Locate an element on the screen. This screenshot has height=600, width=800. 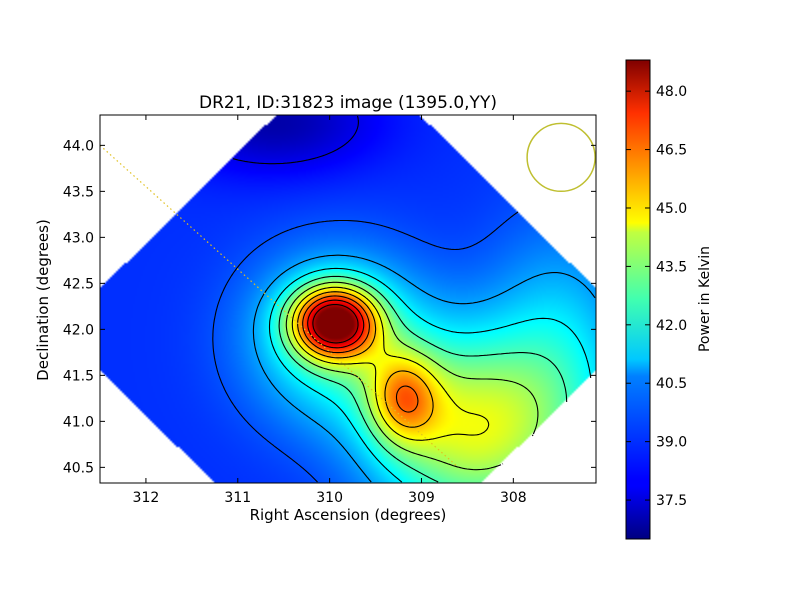
colorbar-tick-label: 42.0 is located at coordinates (671, 326).